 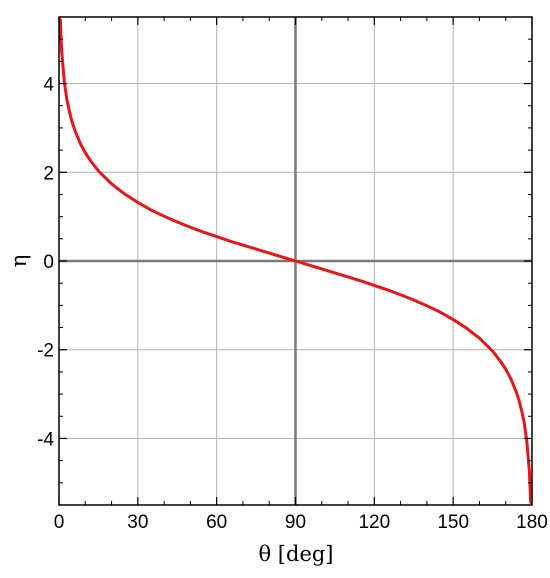 What do you see at coordinates (45, 439) in the screenshot?
I see `y-tick-label: -4` at bounding box center [45, 439].